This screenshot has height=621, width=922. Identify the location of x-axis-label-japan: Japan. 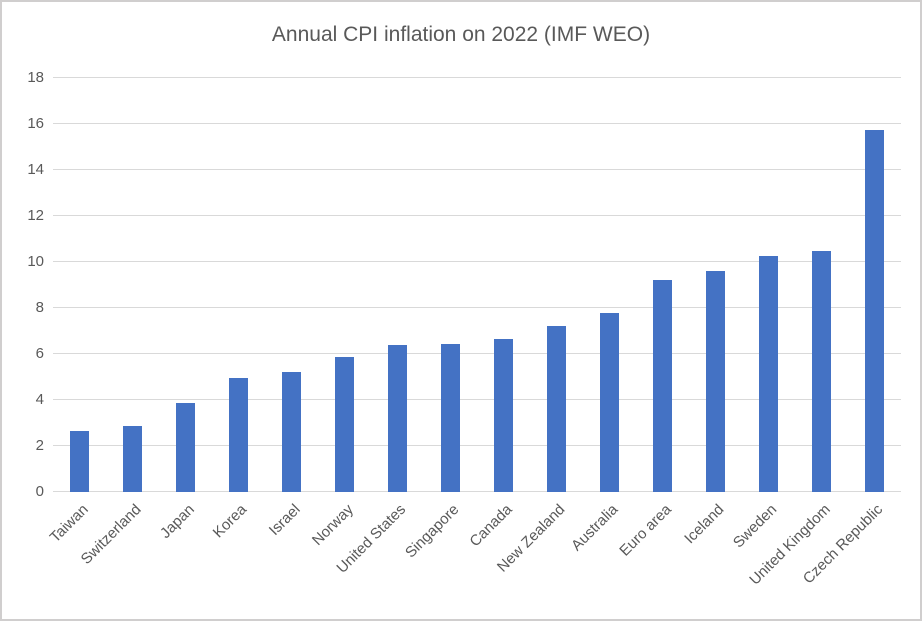
(177, 521).